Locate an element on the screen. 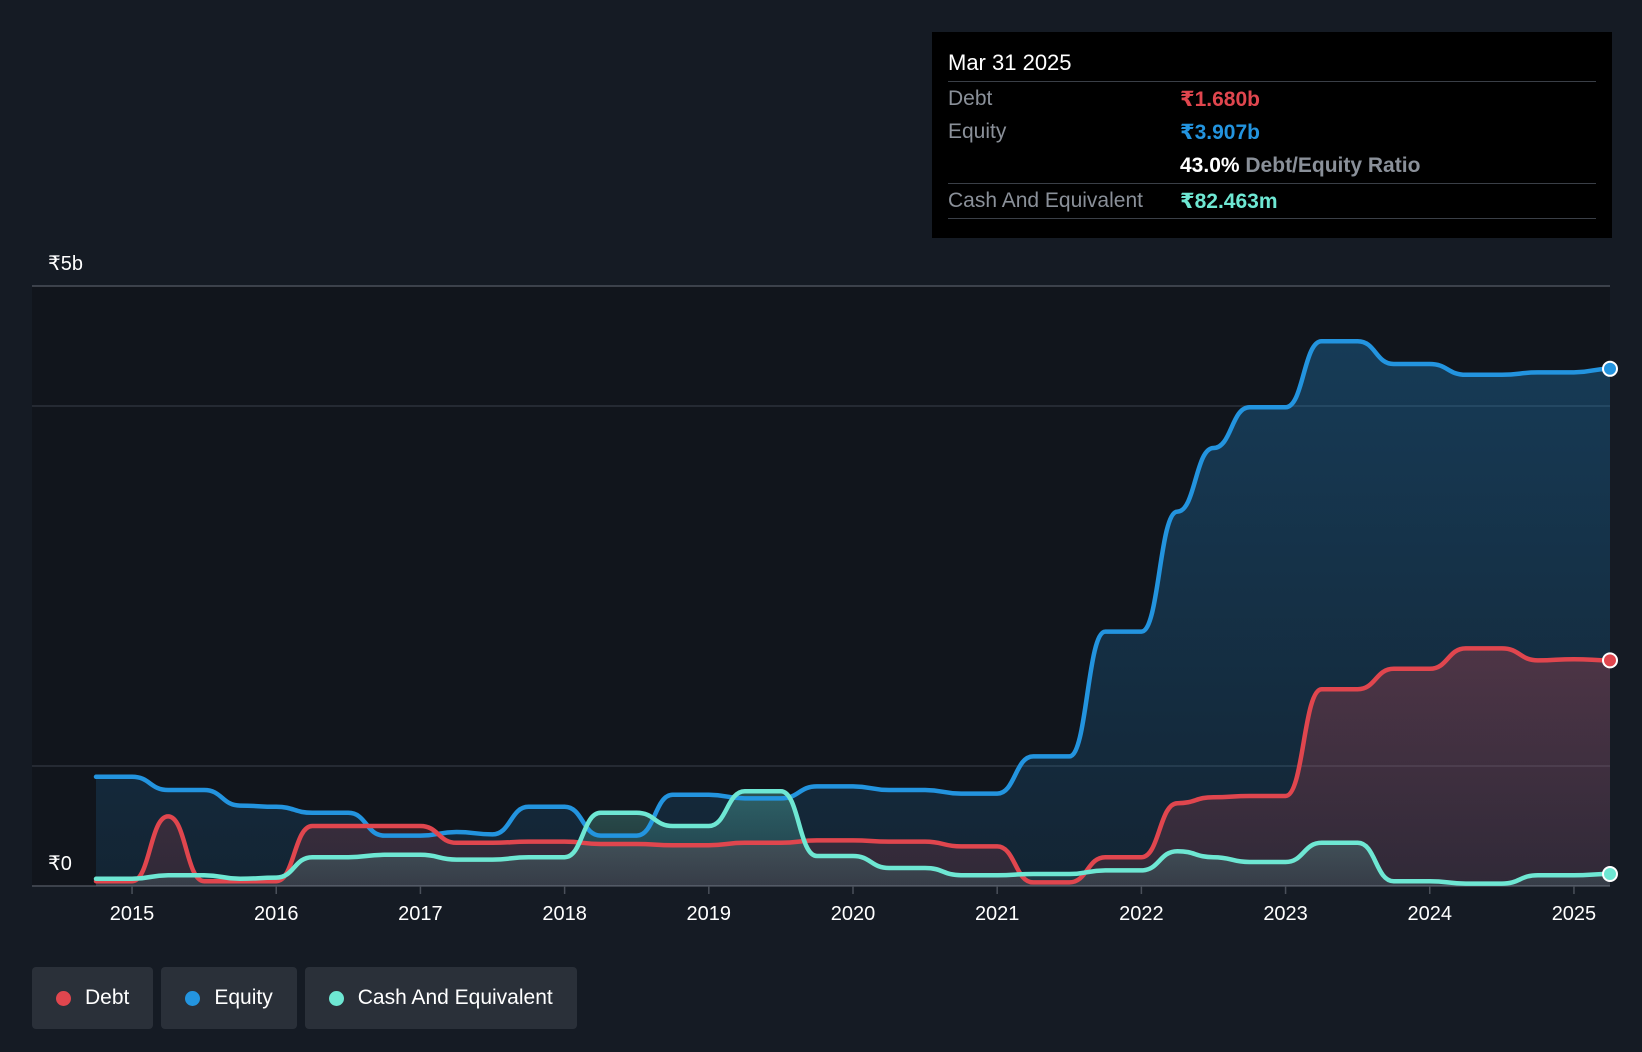 The width and height of the screenshot is (1642, 1052). x-tick-label-2018: 2018 is located at coordinates (564, 914).